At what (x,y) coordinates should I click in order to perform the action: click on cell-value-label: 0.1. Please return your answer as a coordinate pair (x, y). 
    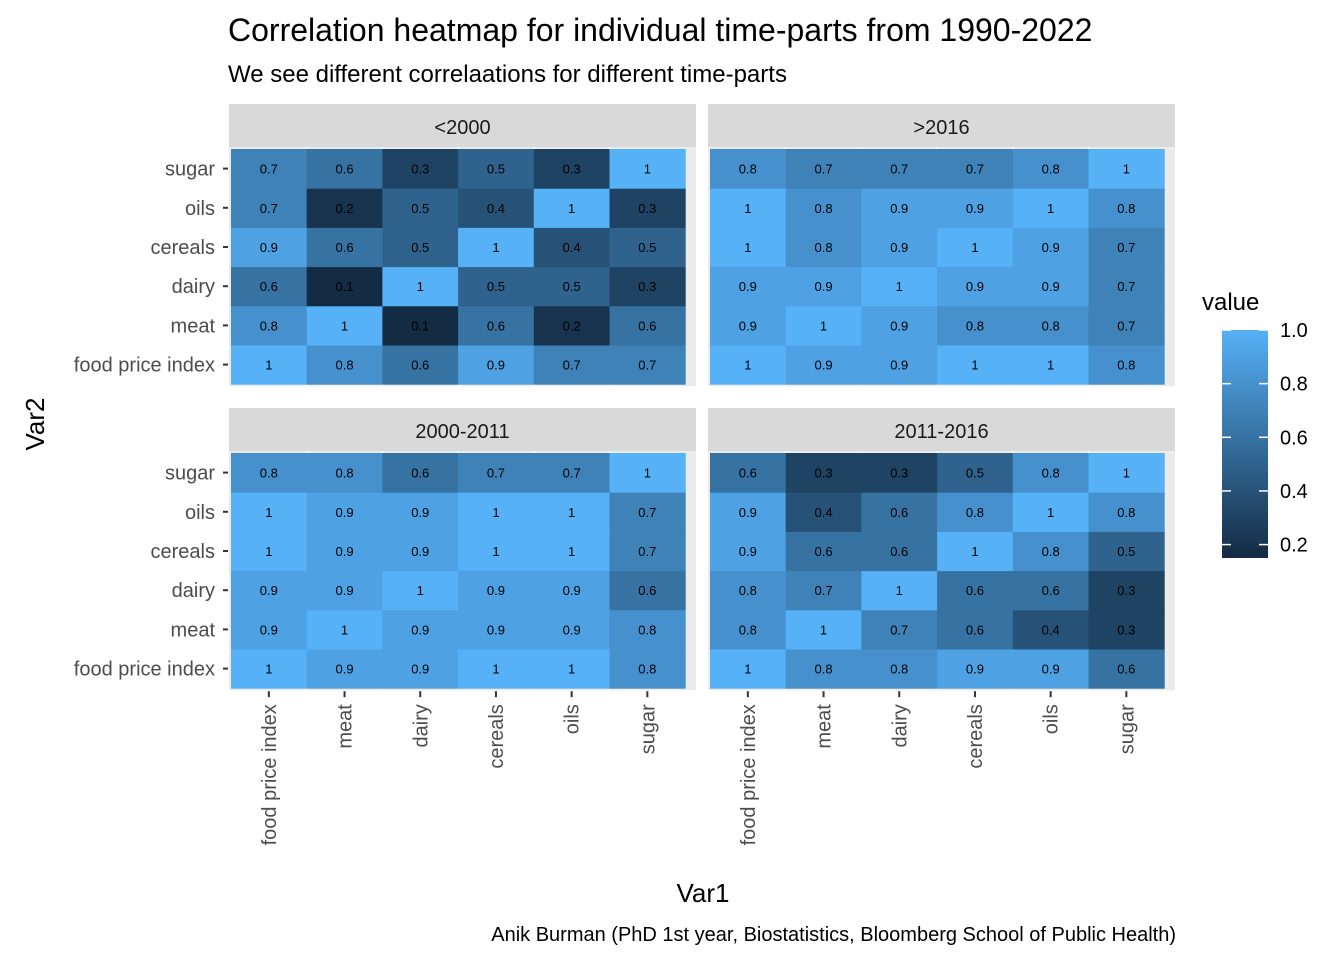
    Looking at the image, I should click on (345, 286).